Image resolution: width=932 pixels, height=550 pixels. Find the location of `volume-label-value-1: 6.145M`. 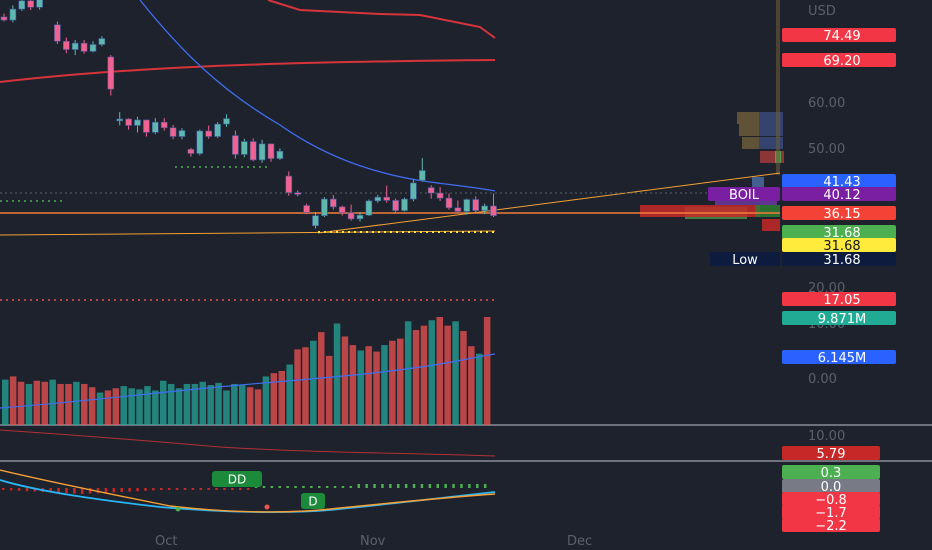

volume-label-value-1: 6.145M is located at coordinates (842, 358).